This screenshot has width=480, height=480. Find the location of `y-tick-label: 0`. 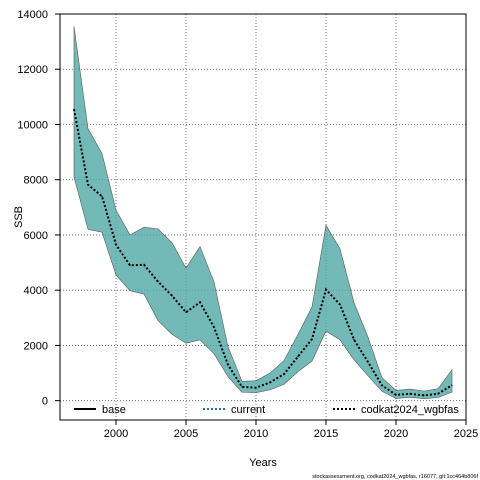

y-tick-label: 0 is located at coordinates (45, 402).